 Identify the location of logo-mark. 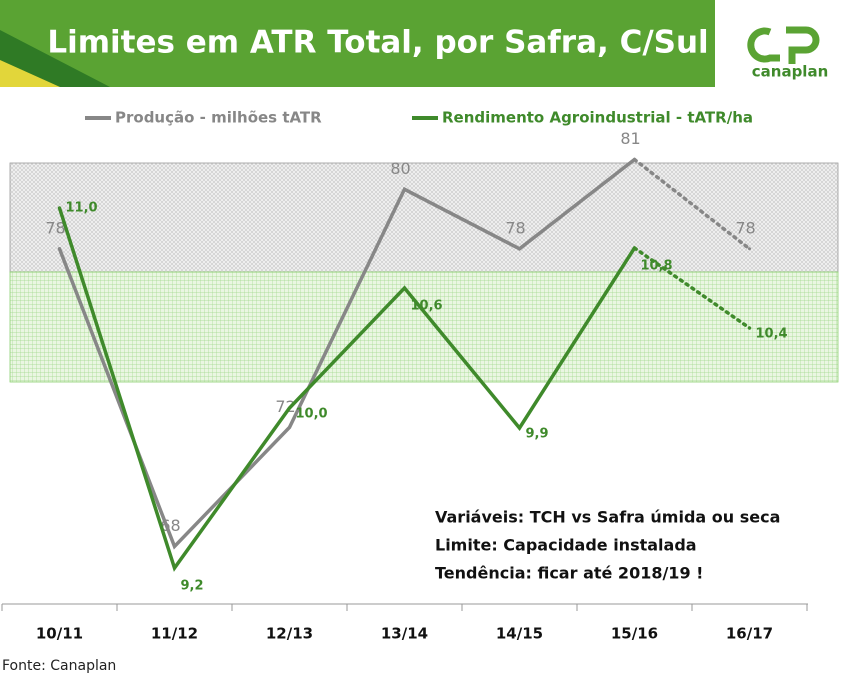
(783, 45).